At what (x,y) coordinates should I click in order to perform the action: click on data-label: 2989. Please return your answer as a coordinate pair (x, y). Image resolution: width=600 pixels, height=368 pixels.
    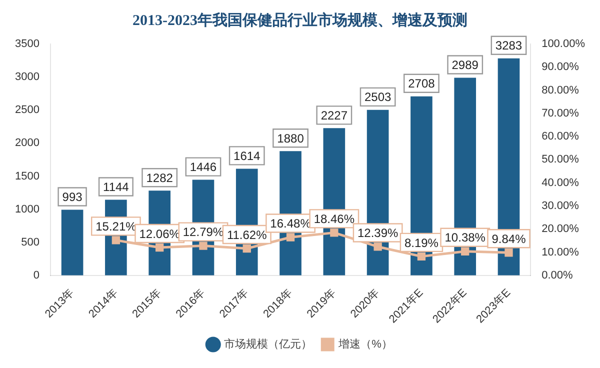
    Looking at the image, I should click on (465, 65).